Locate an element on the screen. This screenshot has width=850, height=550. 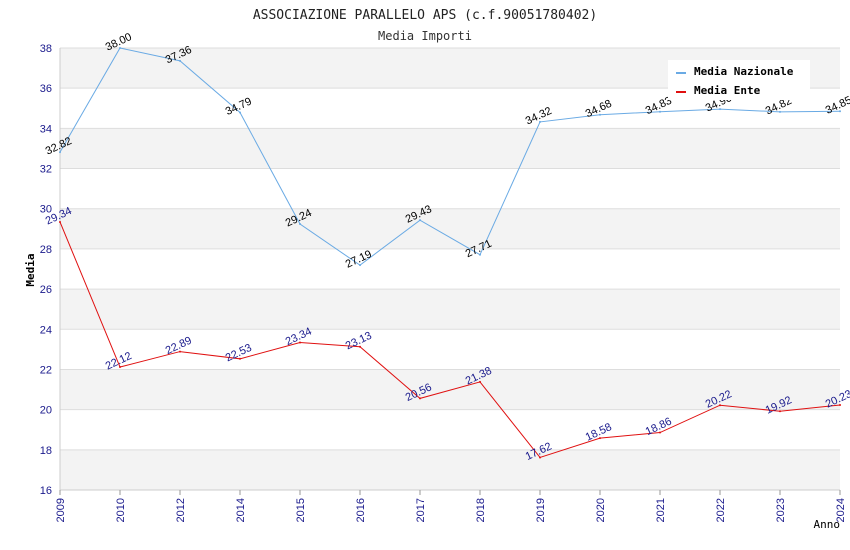
data-label: 34.68 is located at coordinates (599, 109).